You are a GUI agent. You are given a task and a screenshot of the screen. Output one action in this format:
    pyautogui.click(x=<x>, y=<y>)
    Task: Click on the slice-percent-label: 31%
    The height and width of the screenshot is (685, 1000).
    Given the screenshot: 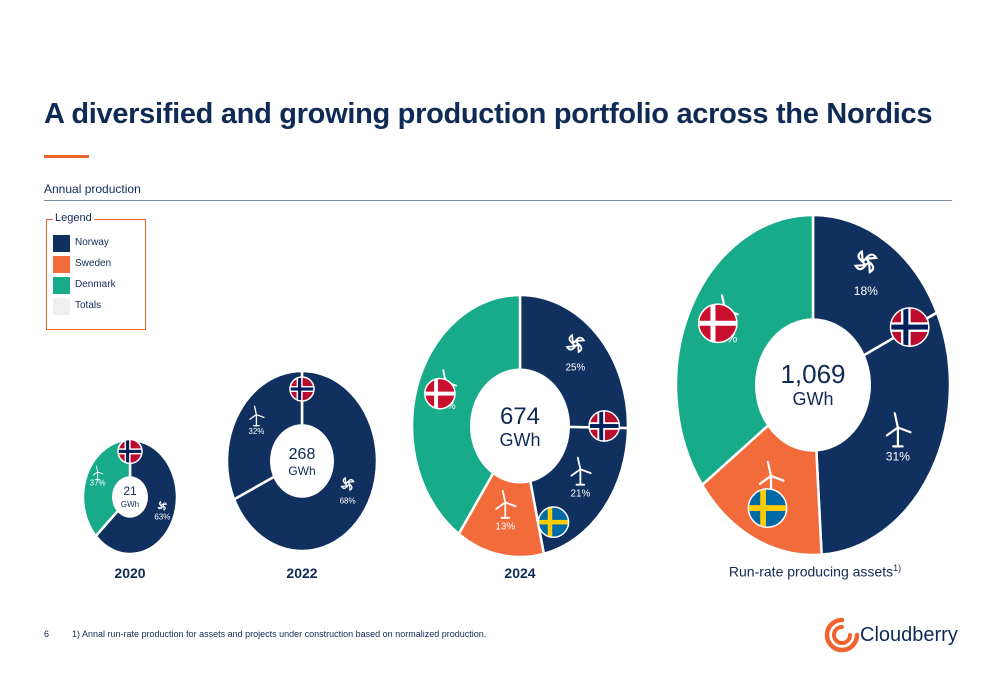 What is the action you would take?
    pyautogui.click(x=898, y=457)
    